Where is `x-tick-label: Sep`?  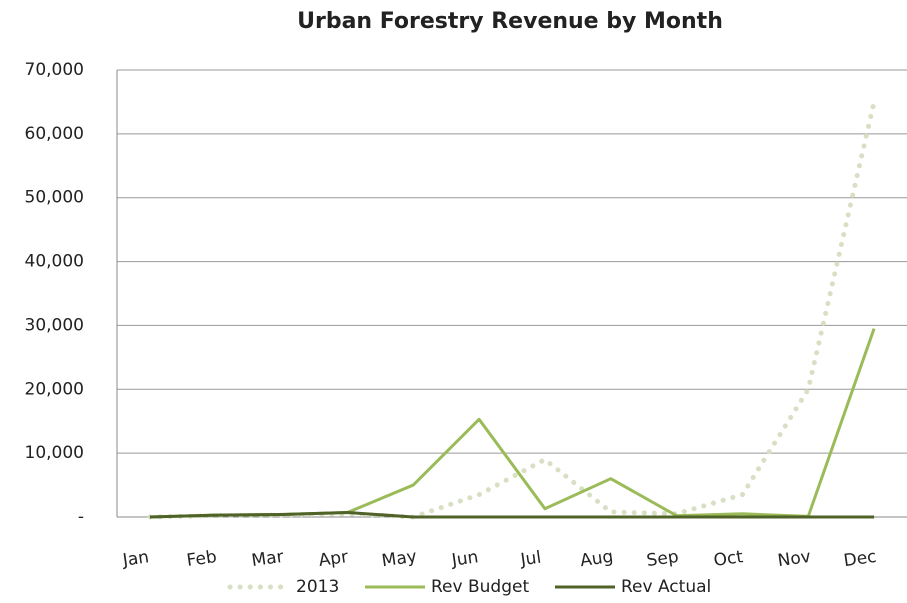 x-tick-label: Sep is located at coordinates (662, 559).